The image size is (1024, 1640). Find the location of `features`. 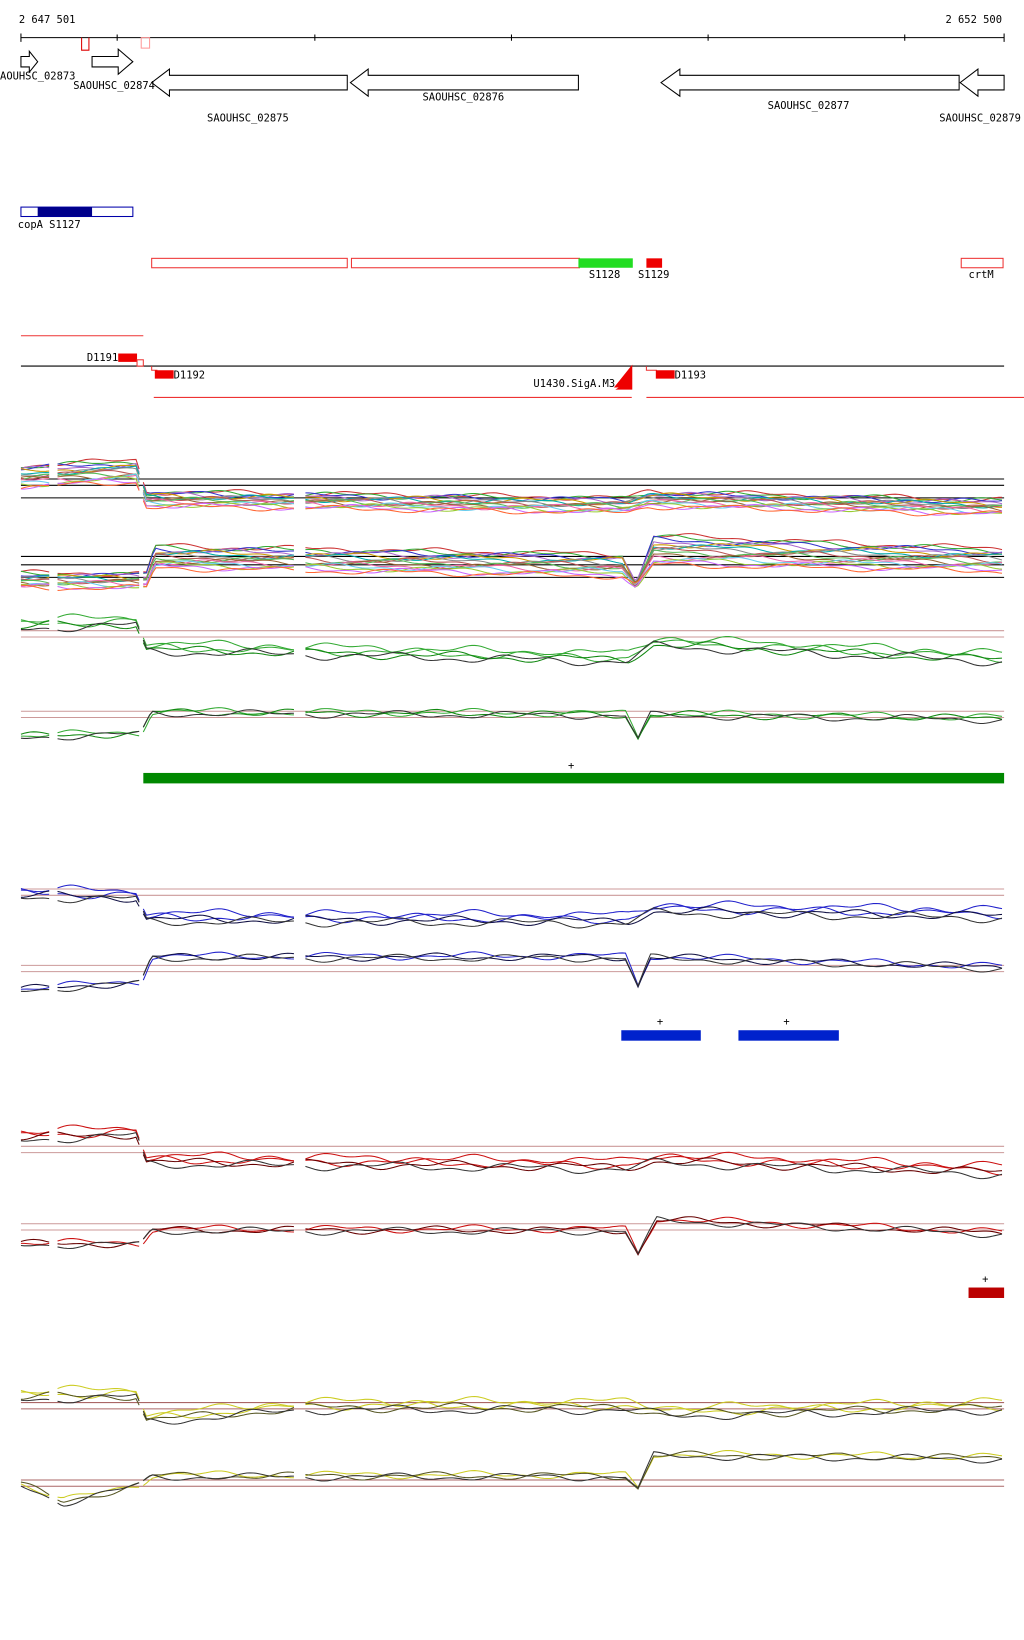

features is located at coordinates (522, 302).